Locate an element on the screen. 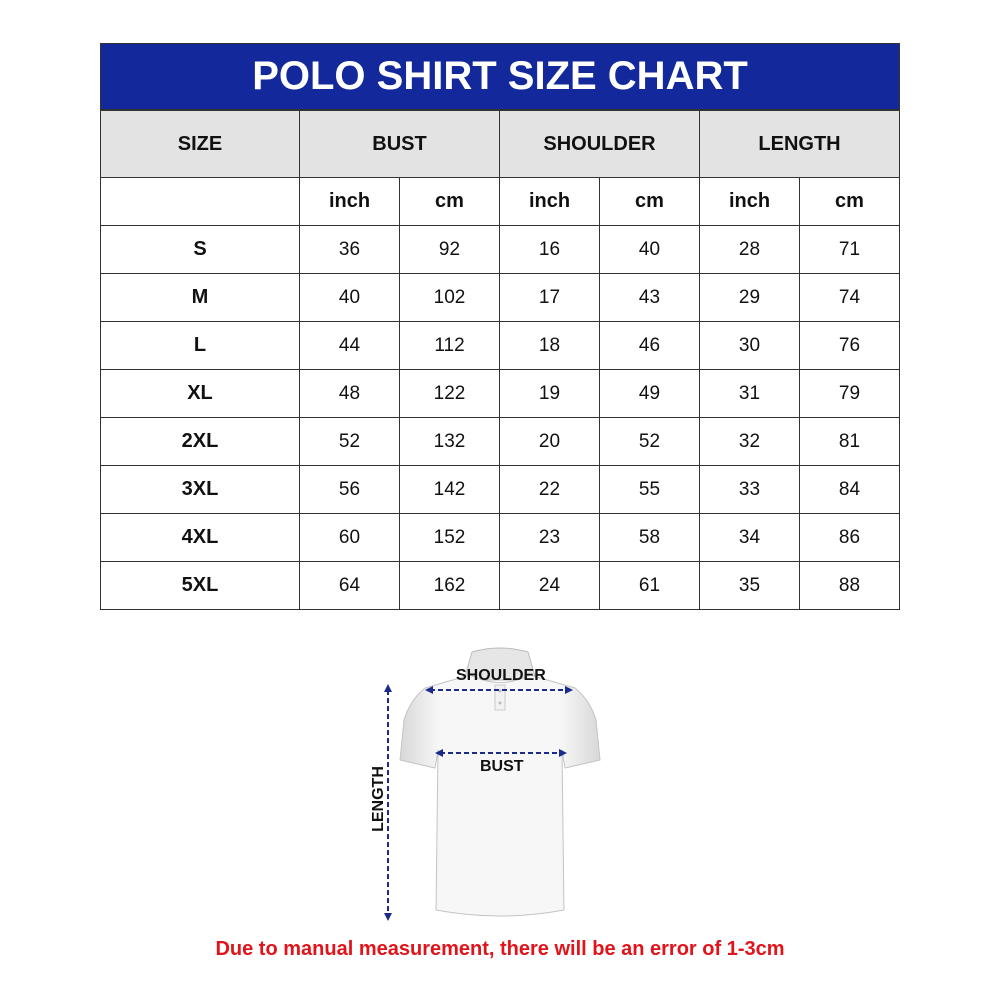 This screenshot has height=1000, width=1000. value-cell: 33 is located at coordinates (749, 489).